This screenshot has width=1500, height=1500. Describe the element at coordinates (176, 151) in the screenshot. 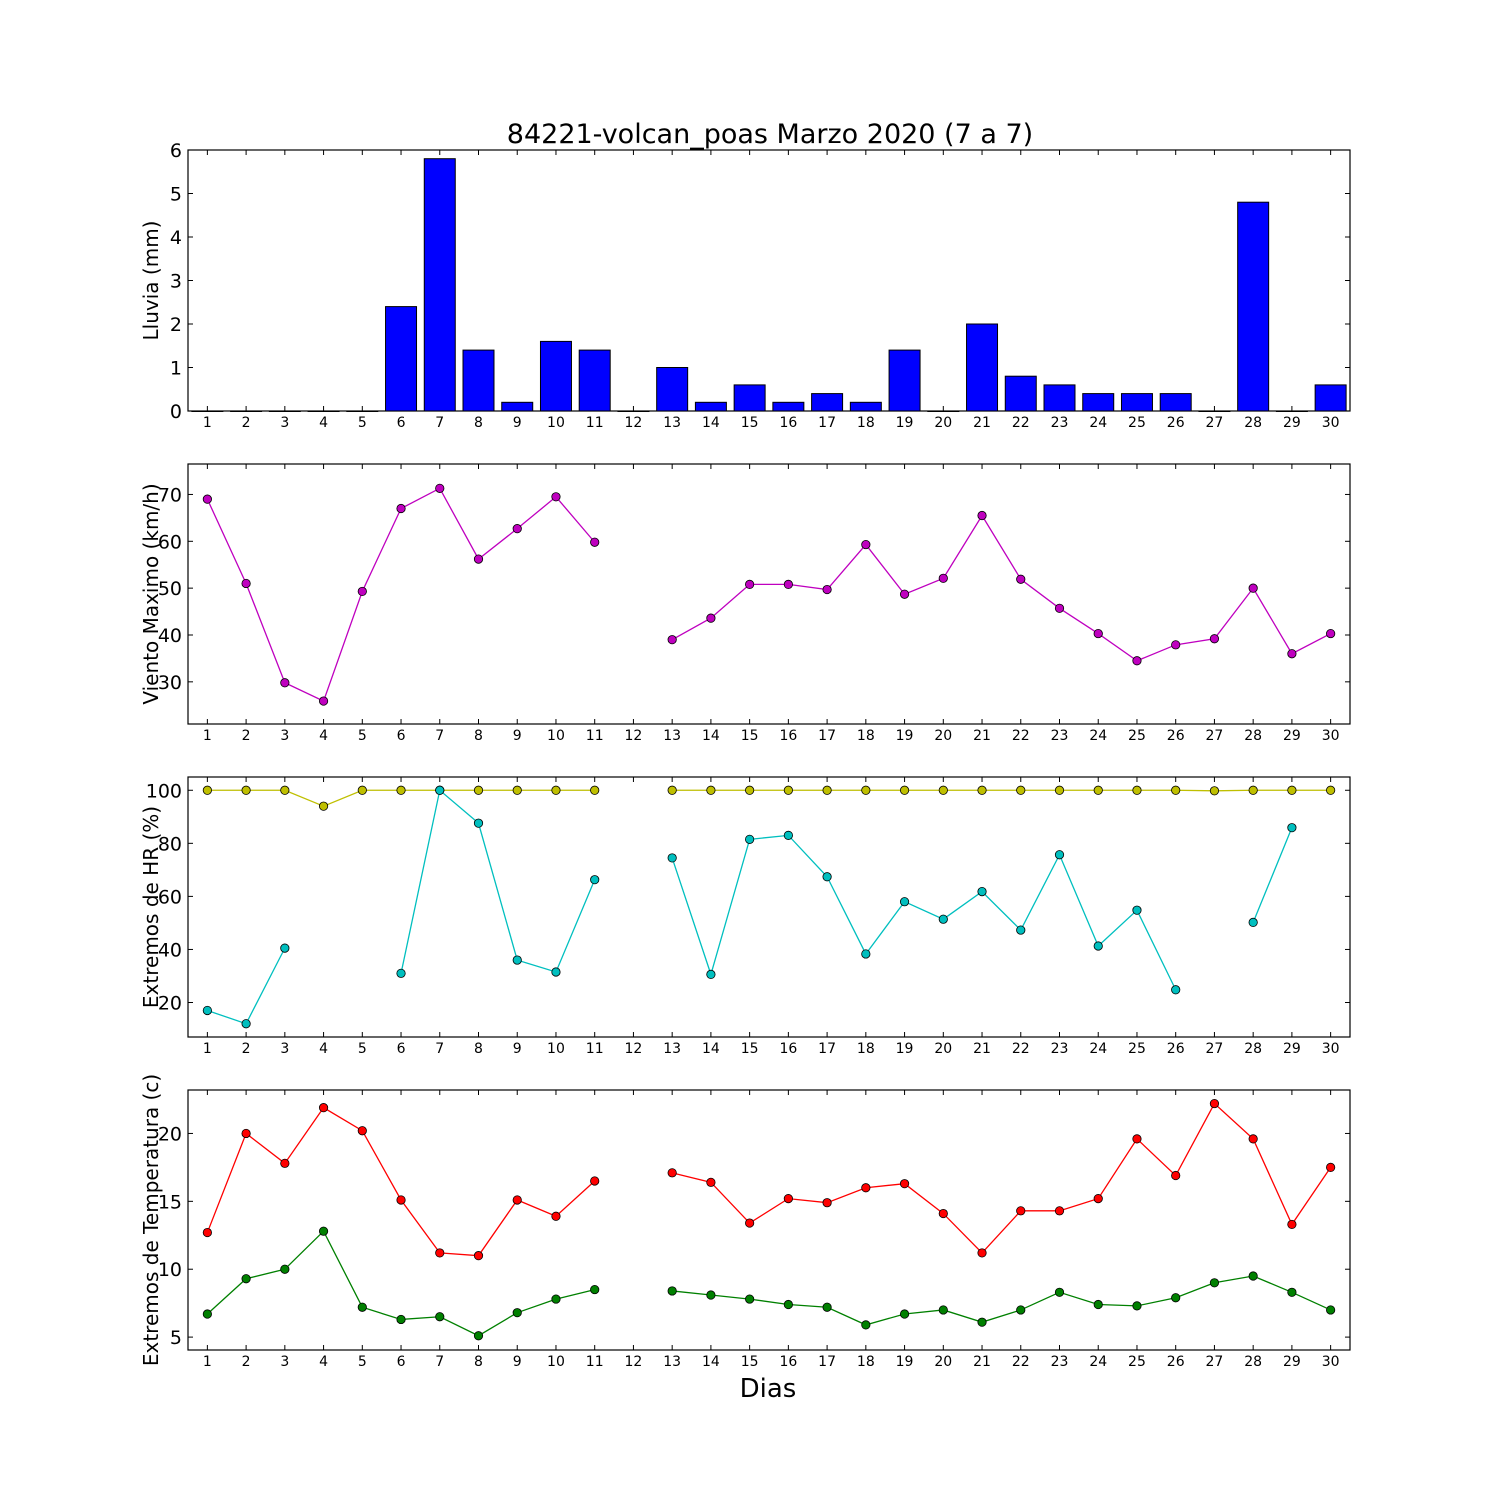

I see `y-tick-label: 6` at that location.